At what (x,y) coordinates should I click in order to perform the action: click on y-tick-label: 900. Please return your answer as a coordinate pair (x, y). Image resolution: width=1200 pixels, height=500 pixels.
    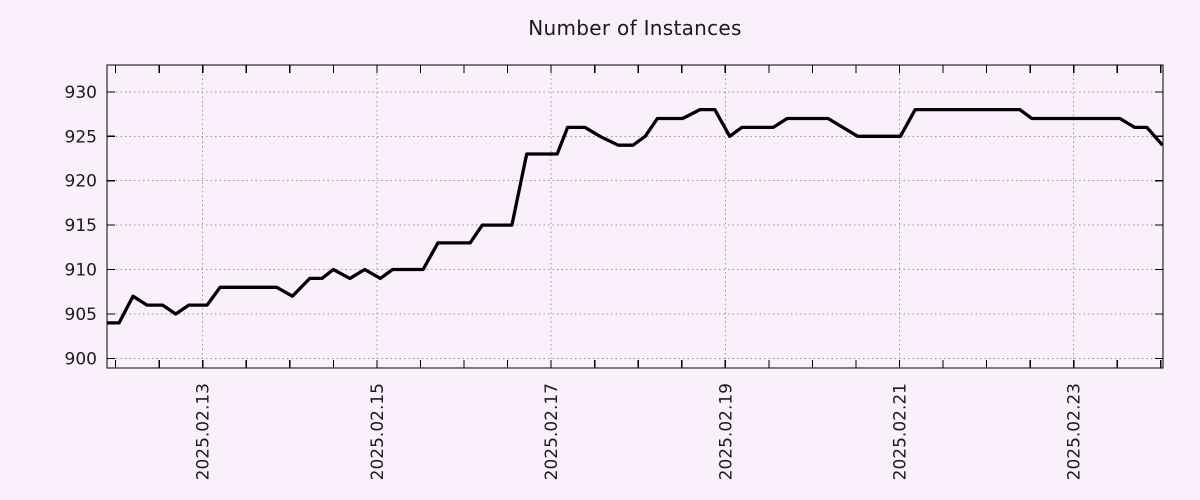
    Looking at the image, I should click on (81, 359).